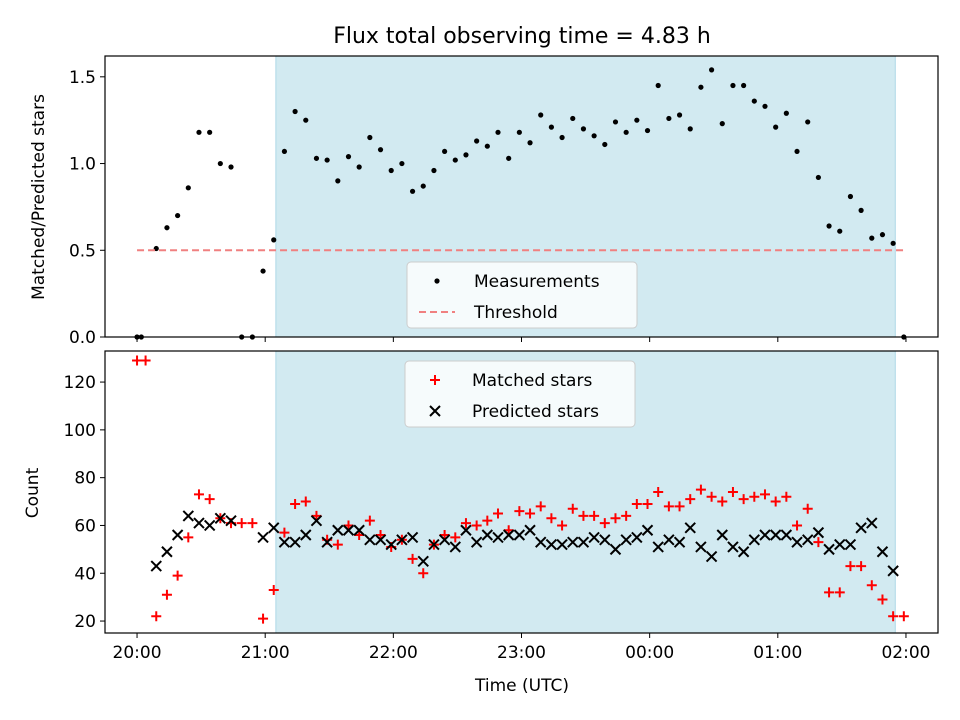 The width and height of the screenshot is (960, 720). Describe the element at coordinates (82, 78) in the screenshot. I see `y-tick-label: 1.5` at that location.